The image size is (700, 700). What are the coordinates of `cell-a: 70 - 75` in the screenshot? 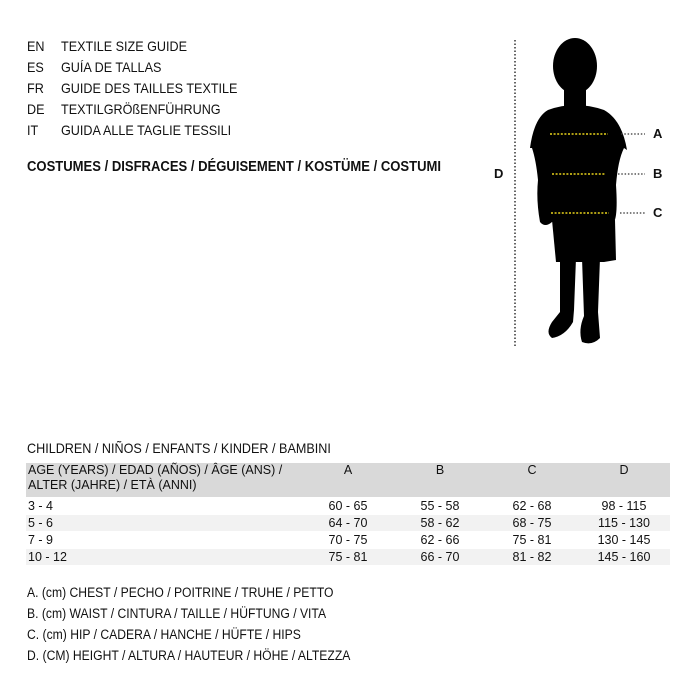 It's located at (348, 540).